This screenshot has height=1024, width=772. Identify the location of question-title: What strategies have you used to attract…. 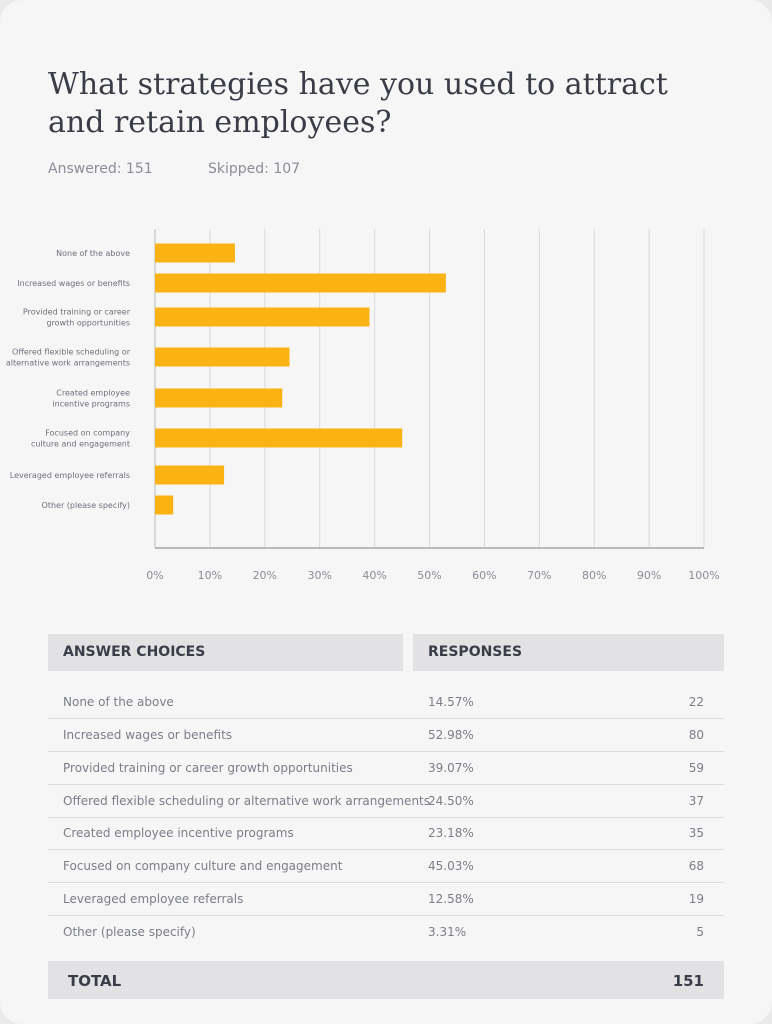
(358, 103).